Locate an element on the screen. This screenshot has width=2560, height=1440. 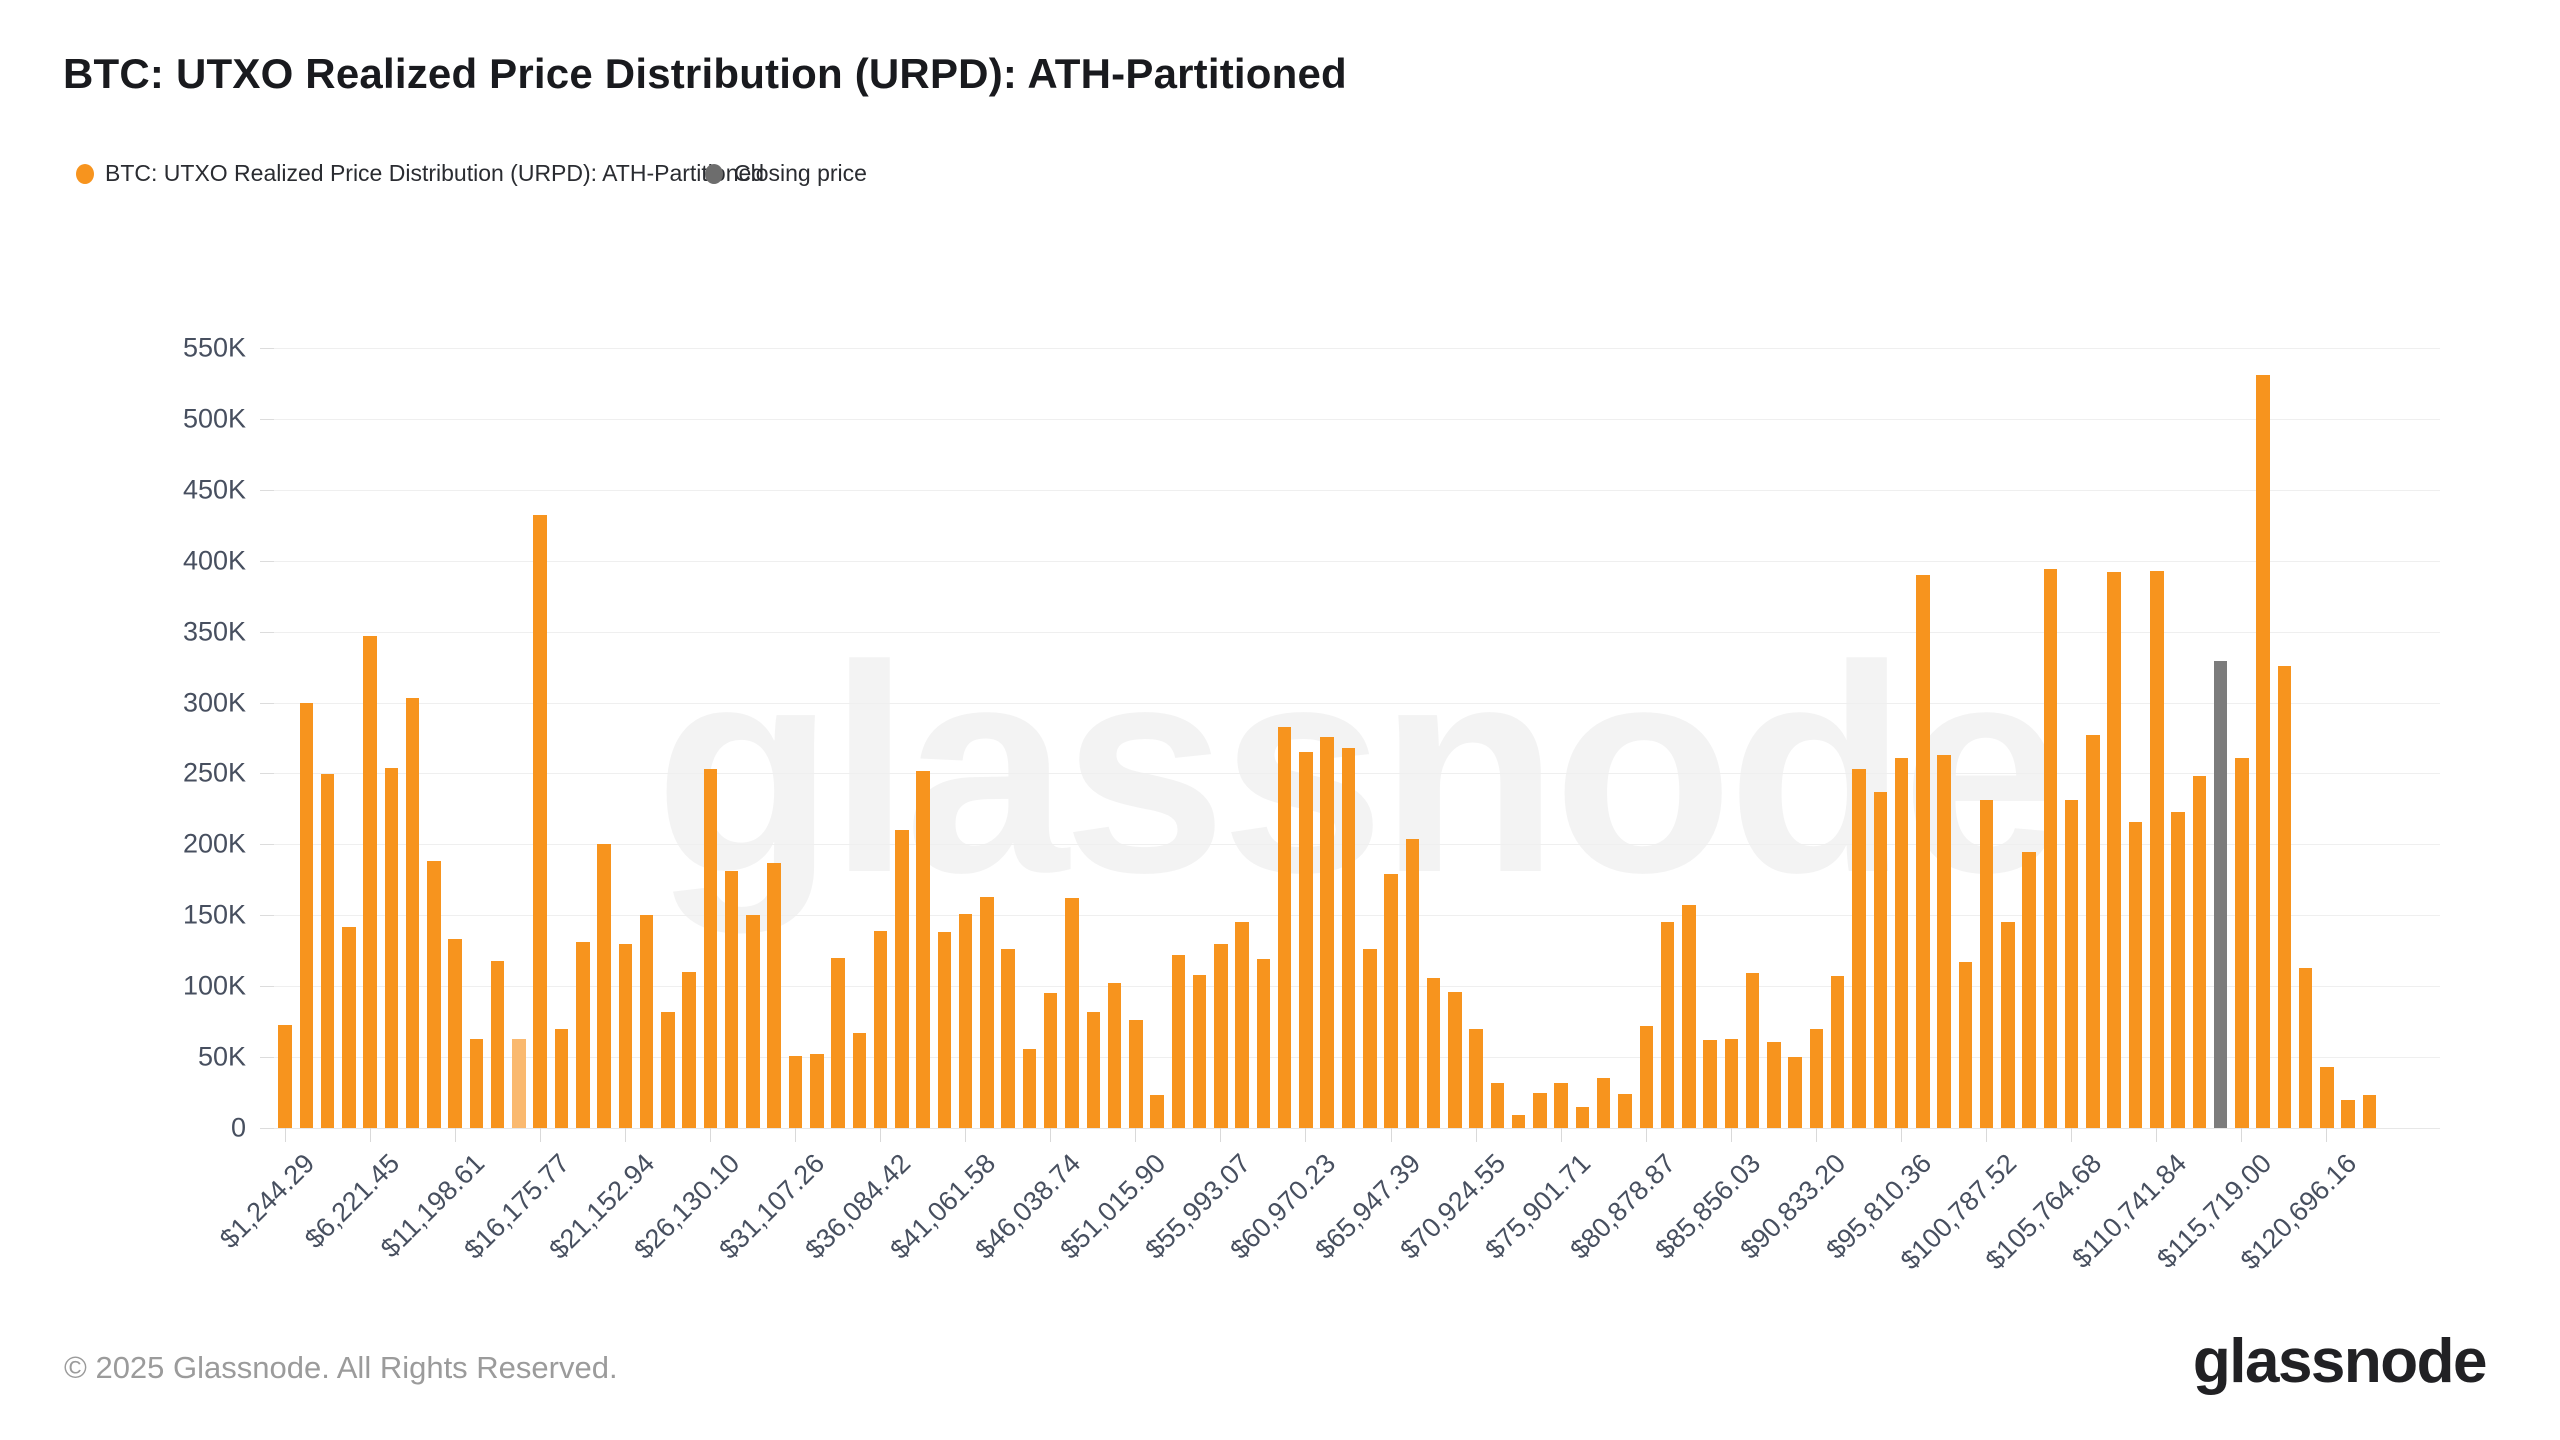
closing-price-bar is located at coordinates (2220, 894).